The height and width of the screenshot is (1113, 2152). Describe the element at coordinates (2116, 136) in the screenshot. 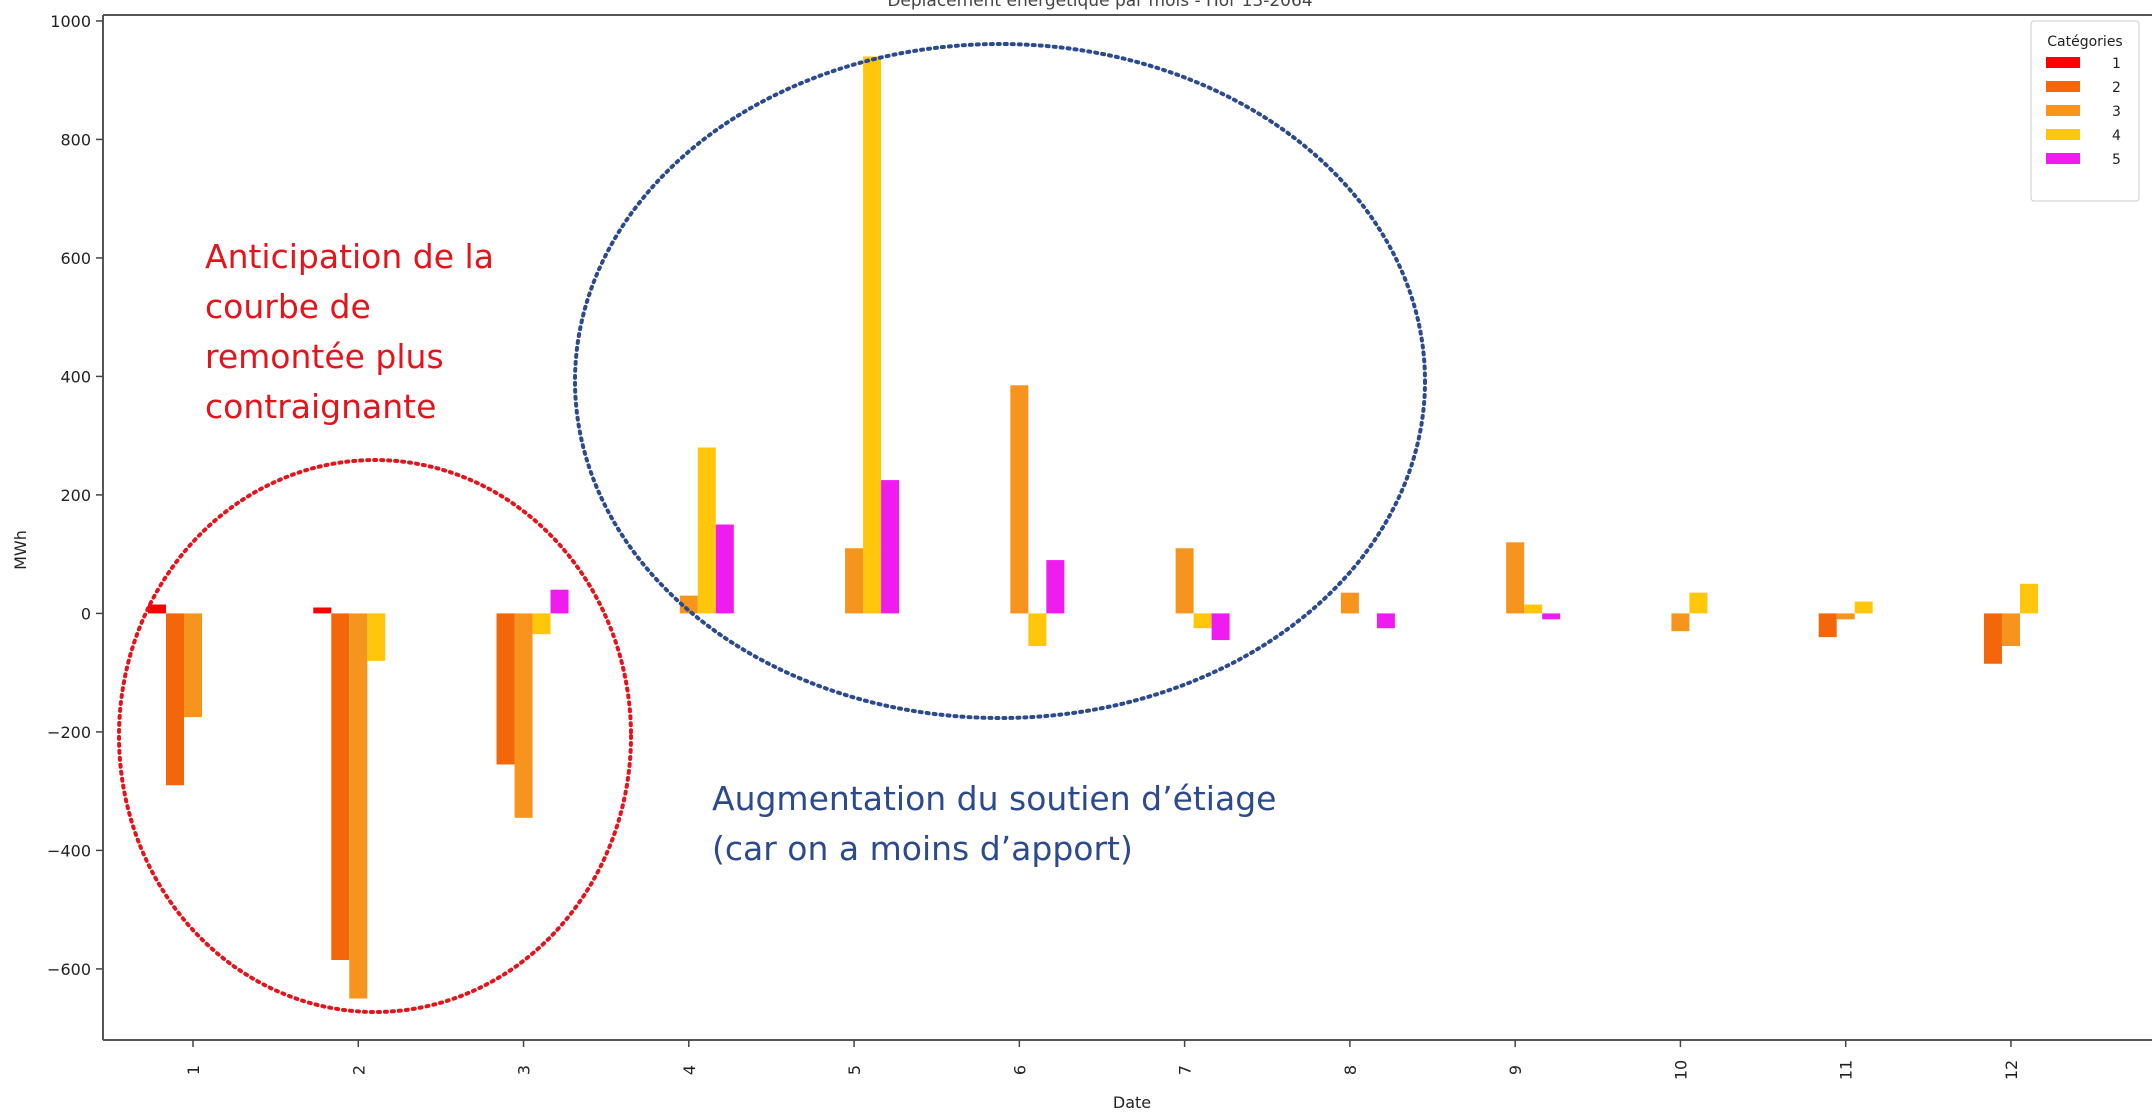

I see `legend-label: 4` at that location.